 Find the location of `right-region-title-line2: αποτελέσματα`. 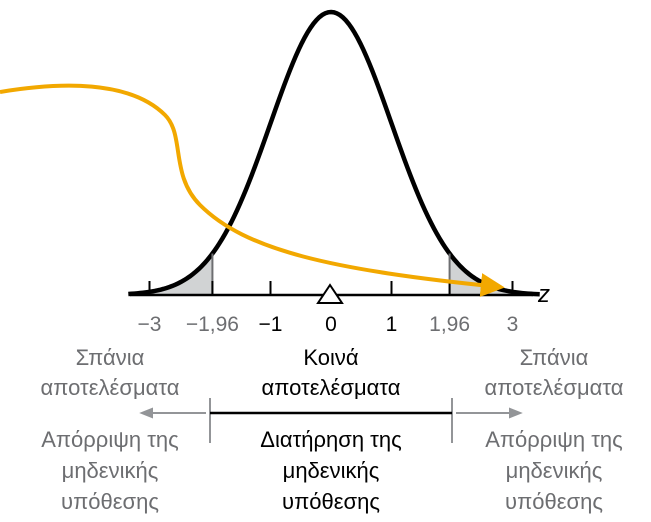

right-region-title-line2: αποτελέσματα is located at coordinates (554, 387).